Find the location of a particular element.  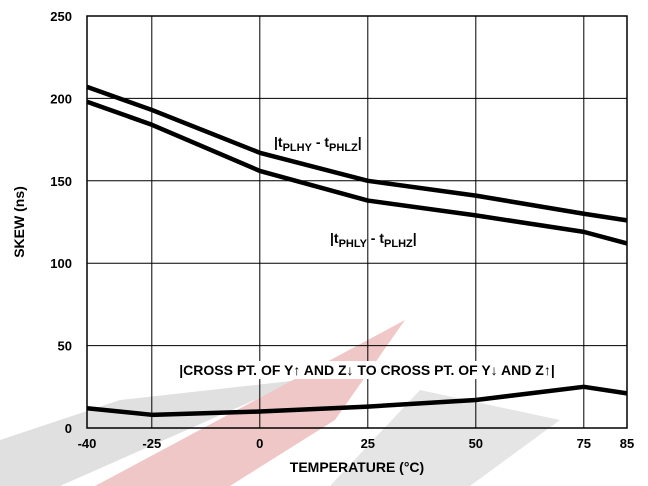

series-label: |tPLHY - tPHLZ| is located at coordinates (318, 144).